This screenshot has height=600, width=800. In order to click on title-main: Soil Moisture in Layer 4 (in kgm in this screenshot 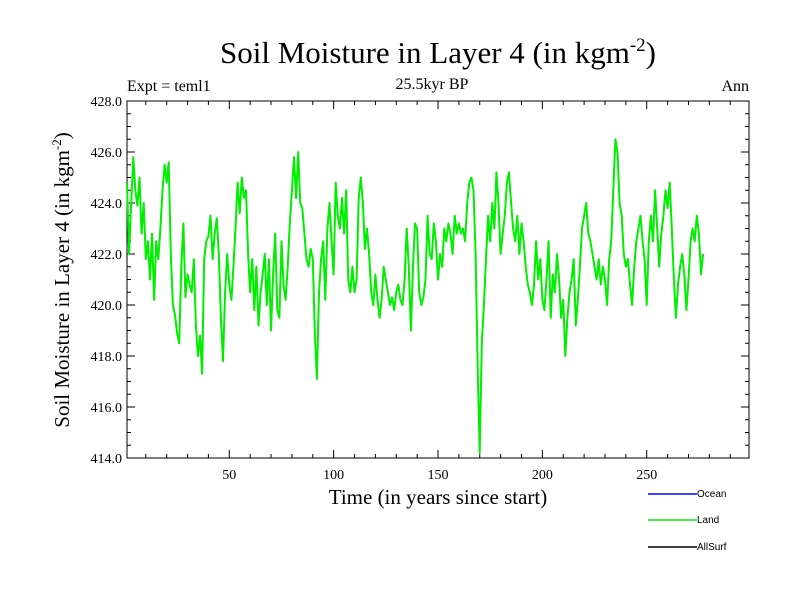, I will do `click(425, 52)`.